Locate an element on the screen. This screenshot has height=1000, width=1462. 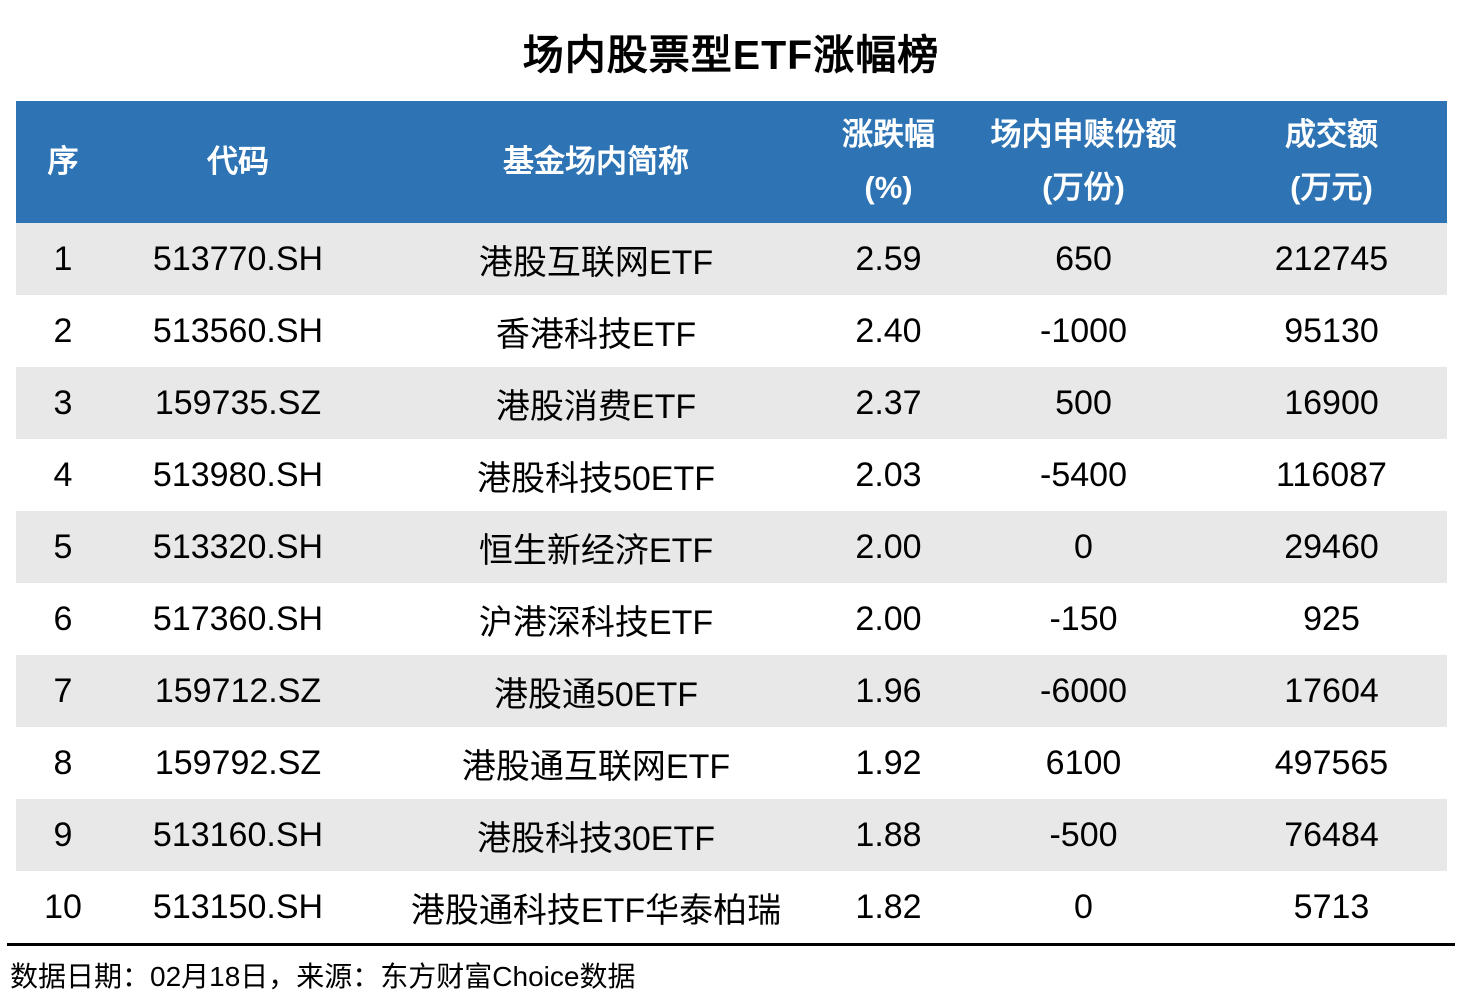
name-cell: 港股互联网ETF is located at coordinates (596, 262).